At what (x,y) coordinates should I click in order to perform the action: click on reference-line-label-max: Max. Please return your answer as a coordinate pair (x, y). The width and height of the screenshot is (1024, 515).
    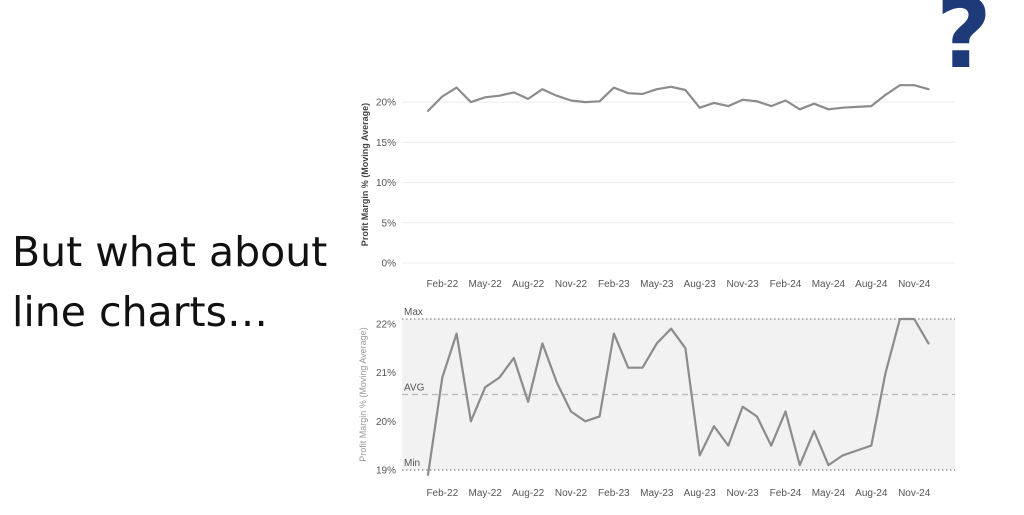
    Looking at the image, I should click on (413, 312).